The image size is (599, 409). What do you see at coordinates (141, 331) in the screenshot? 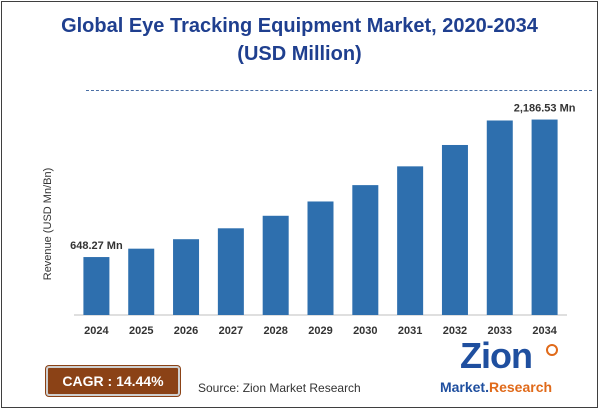
I see `x-tick-label-2025: 2025` at bounding box center [141, 331].